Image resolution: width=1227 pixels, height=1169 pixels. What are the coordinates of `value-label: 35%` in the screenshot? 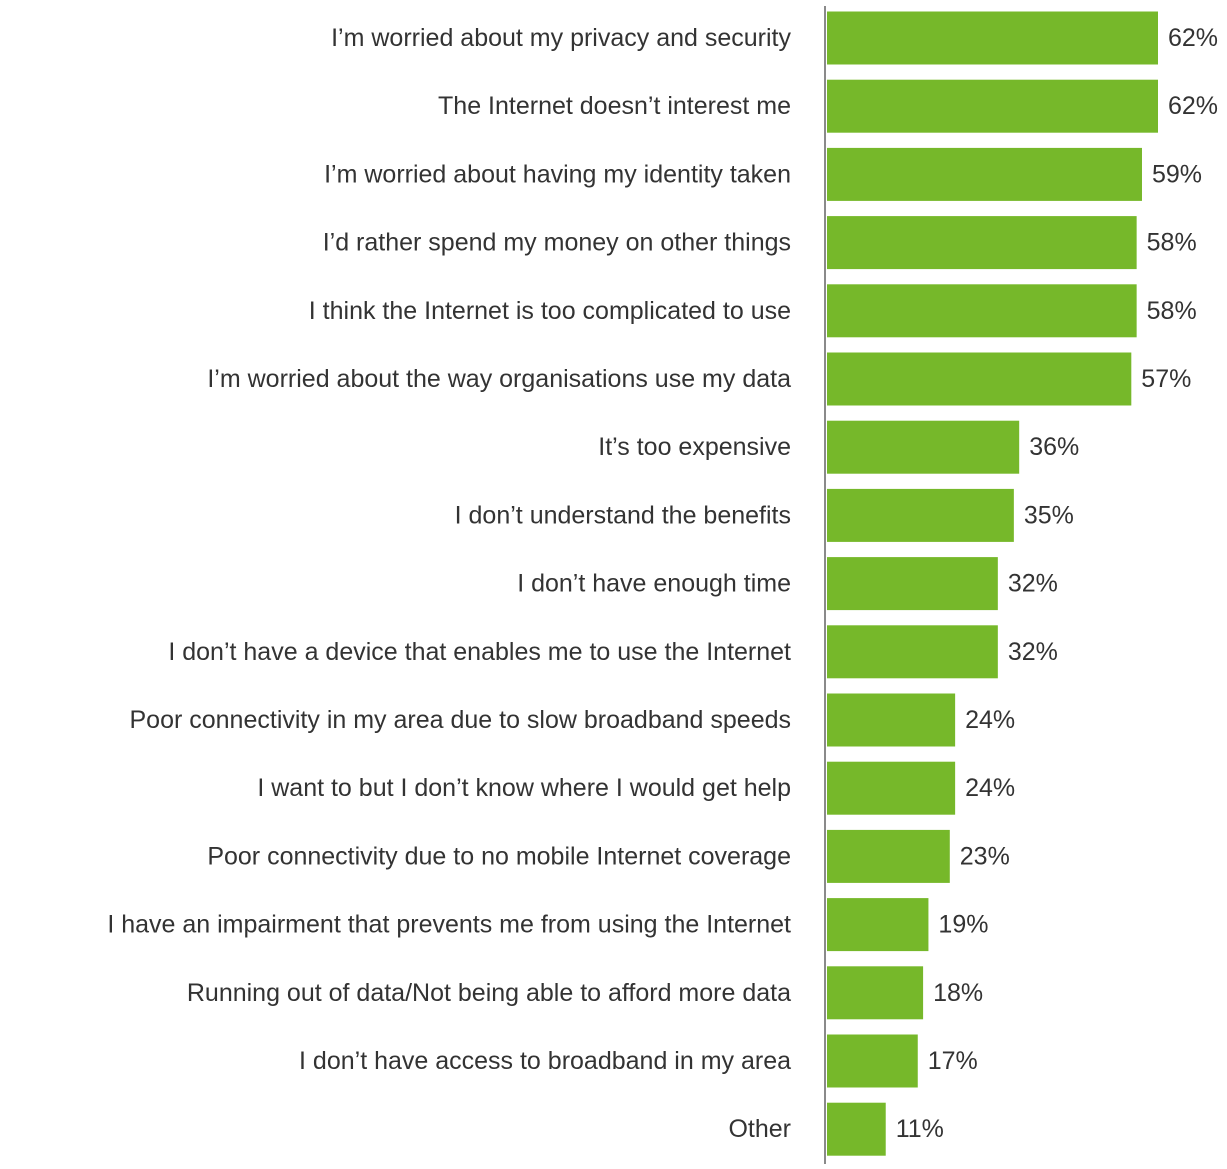 It's located at (1049, 515).